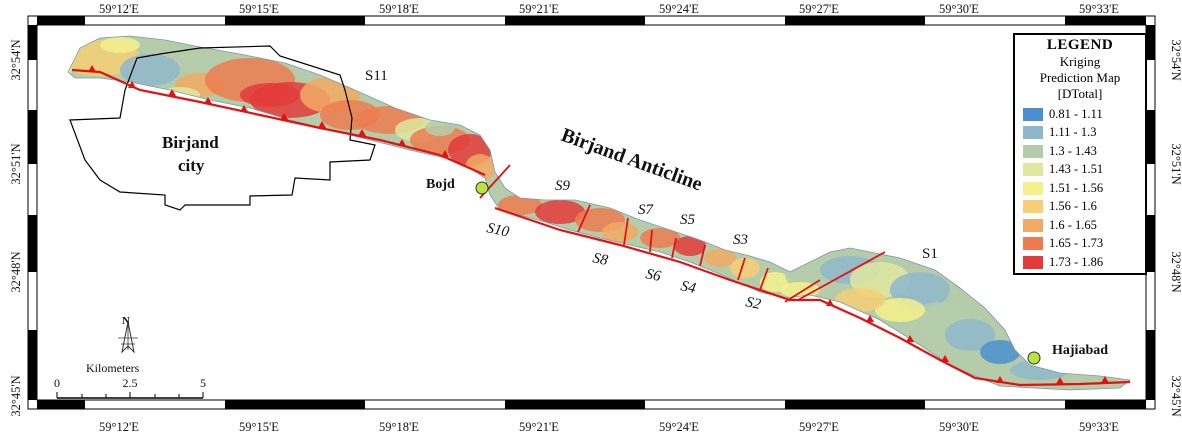 Image resolution: width=1182 pixels, height=436 pixels. Describe the element at coordinates (1080, 77) in the screenshot. I see `legend-subtitle-2: Prediction Map` at that location.